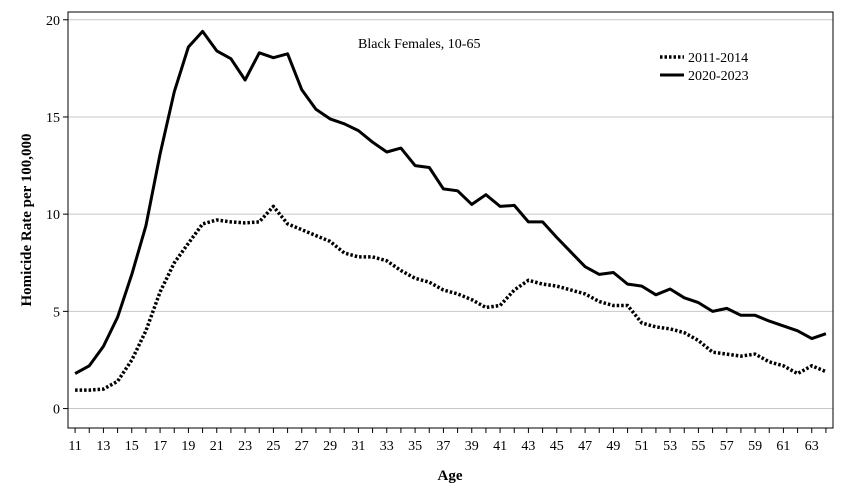 This screenshot has width=853, height=503. I want to click on y-tick-label: 0, so click(56, 410).